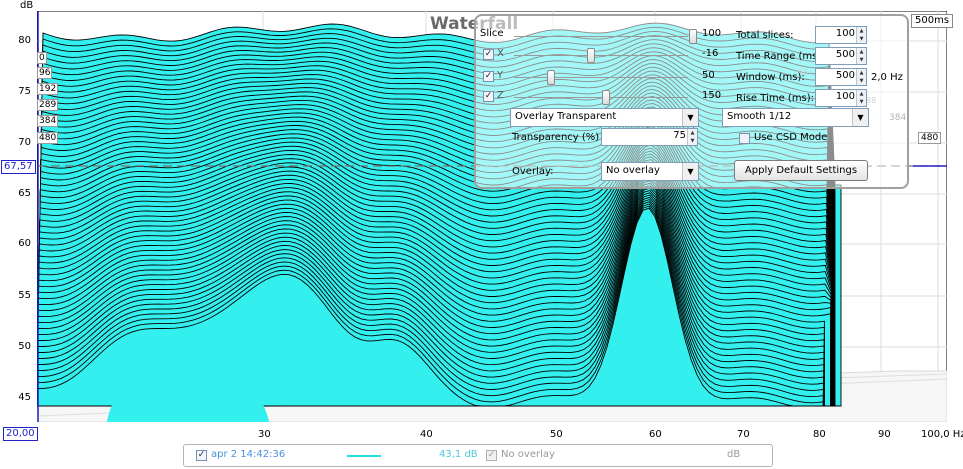  What do you see at coordinates (20, 434) in the screenshot?
I see `x-cursor-label: 20,00` at bounding box center [20, 434].